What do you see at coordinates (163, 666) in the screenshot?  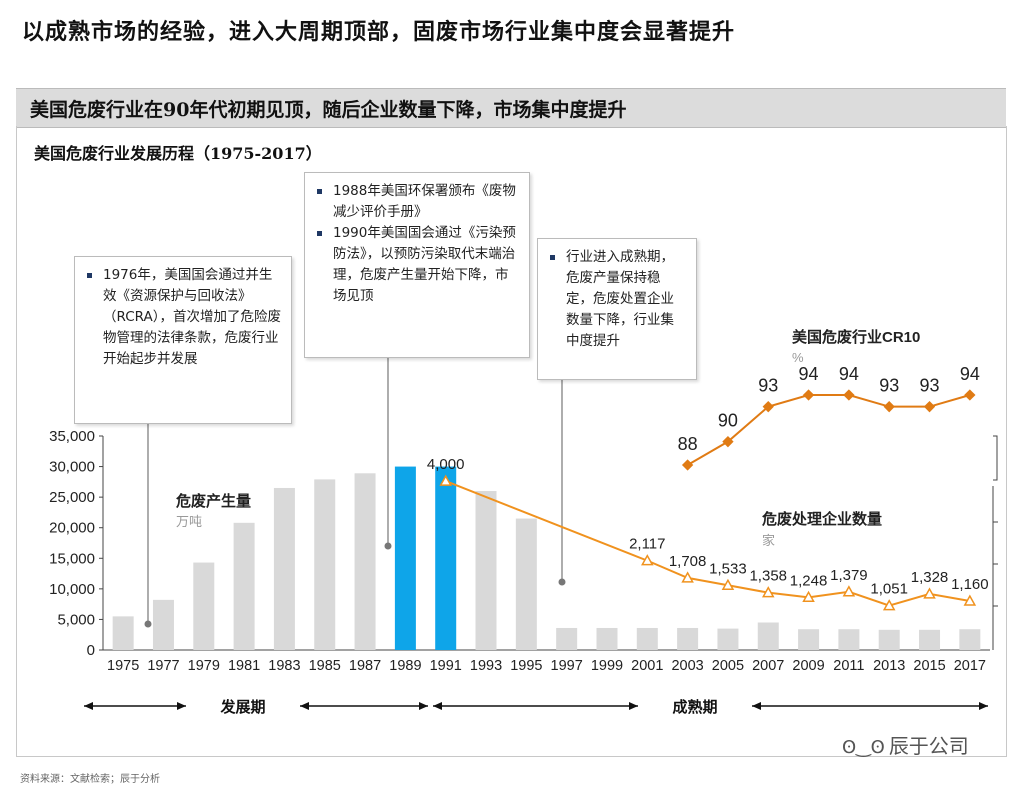 I see `x-tick-label: 1977` at bounding box center [163, 666].